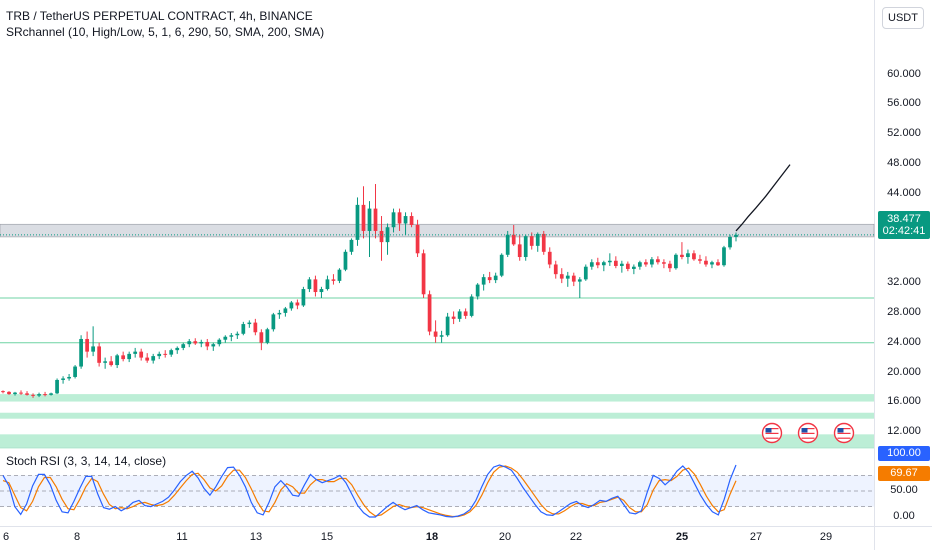 This screenshot has height=550, width=932. Describe the element at coordinates (903, 18) in the screenshot. I see `currency-button: USDT` at that location.